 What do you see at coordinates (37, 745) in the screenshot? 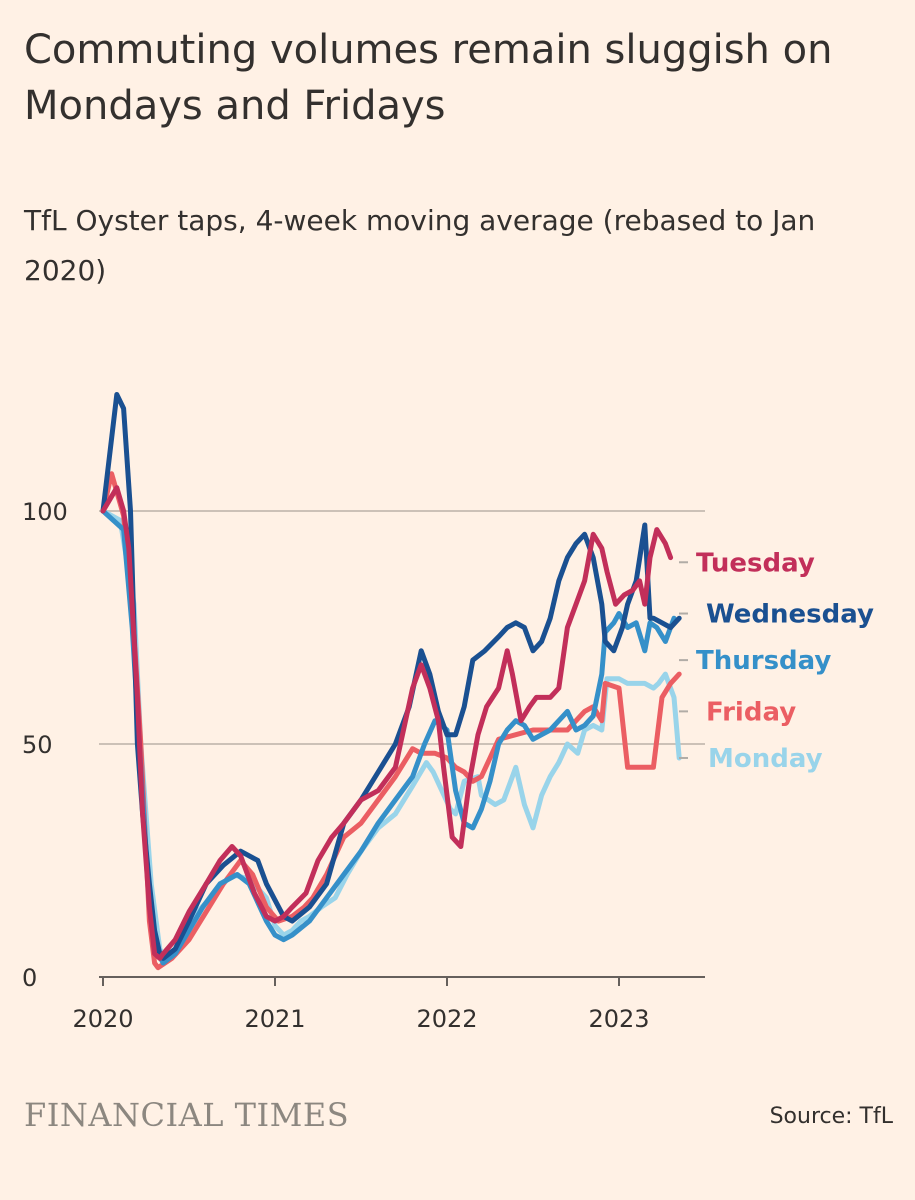
I see `y-tick-label: 50` at bounding box center [37, 745].